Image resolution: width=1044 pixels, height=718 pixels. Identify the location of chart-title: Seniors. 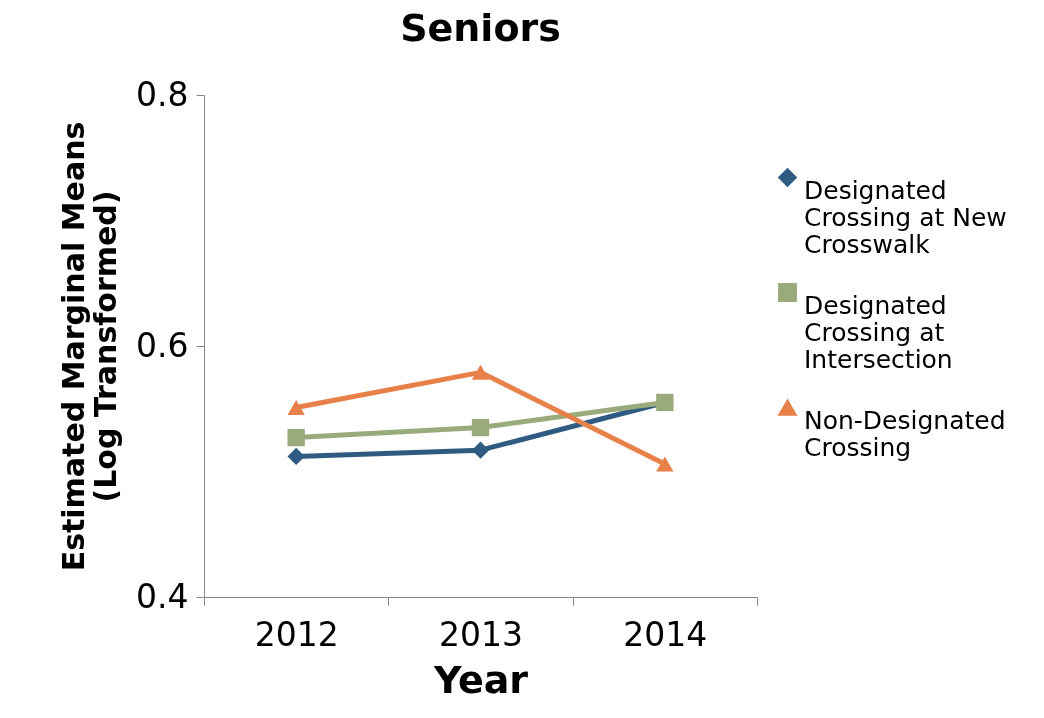
(480, 28).